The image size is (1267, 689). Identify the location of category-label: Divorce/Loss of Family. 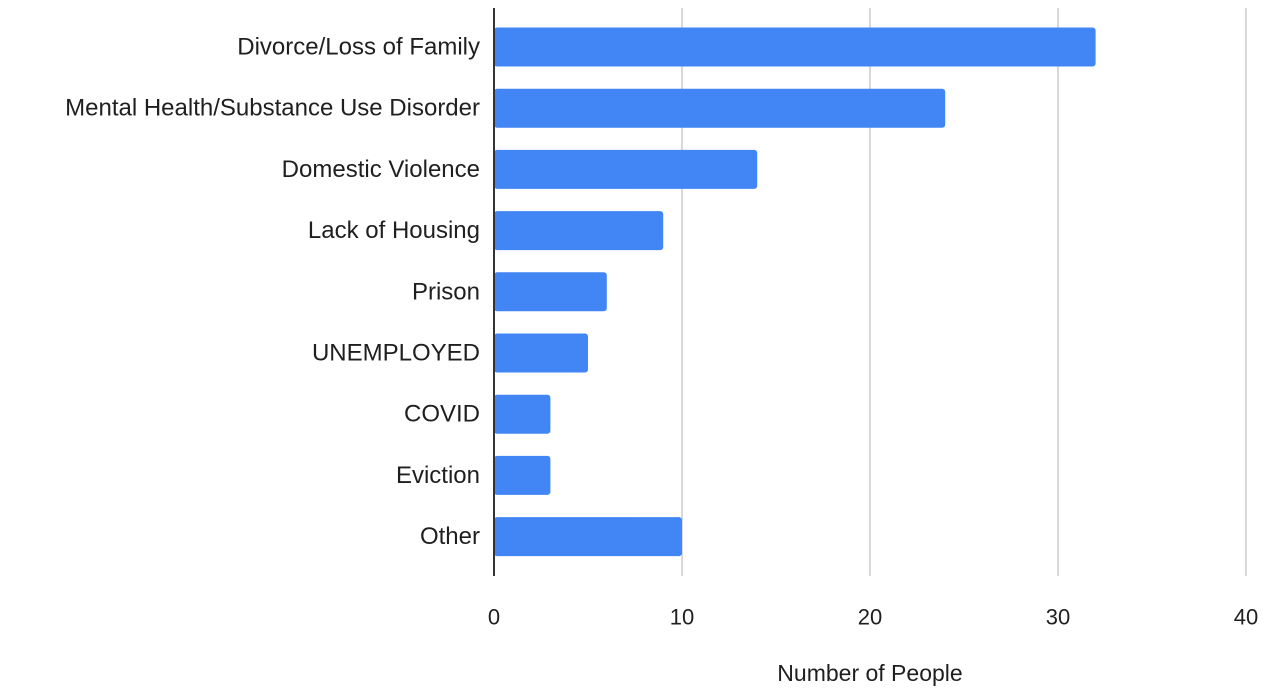
(358, 47).